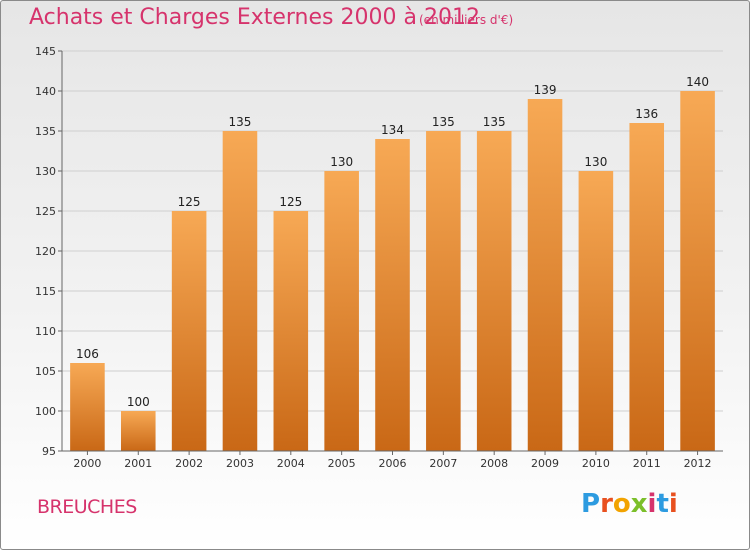 The image size is (750, 550). What do you see at coordinates (45, 251) in the screenshot?
I see `y-tick-label: 120` at bounding box center [45, 251].